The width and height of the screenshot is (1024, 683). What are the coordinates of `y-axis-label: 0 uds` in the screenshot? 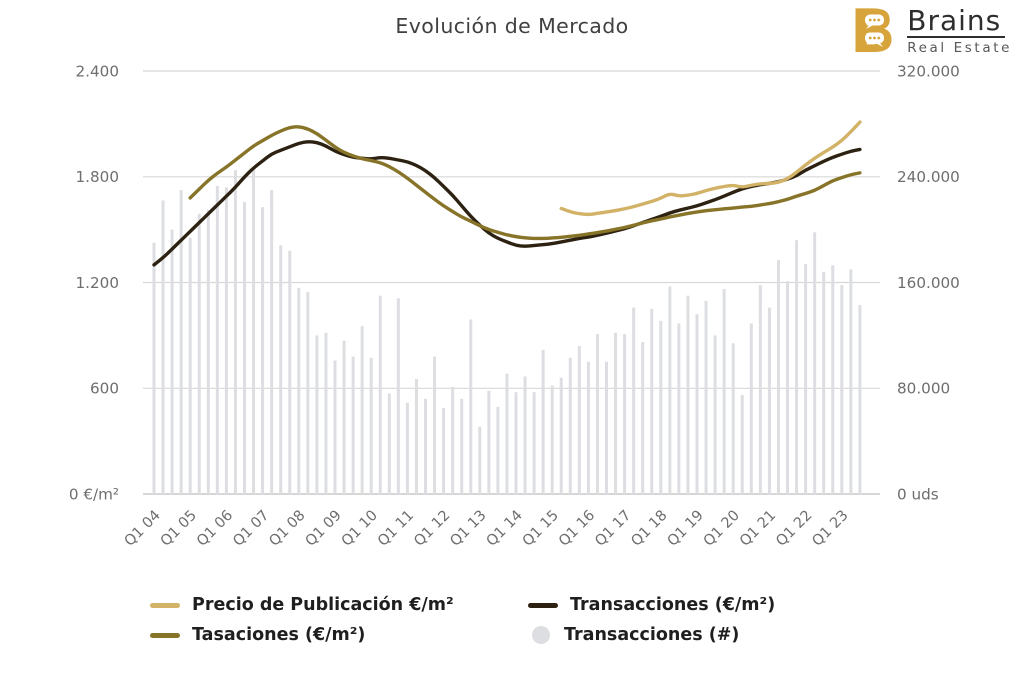 It's located at (918, 494).